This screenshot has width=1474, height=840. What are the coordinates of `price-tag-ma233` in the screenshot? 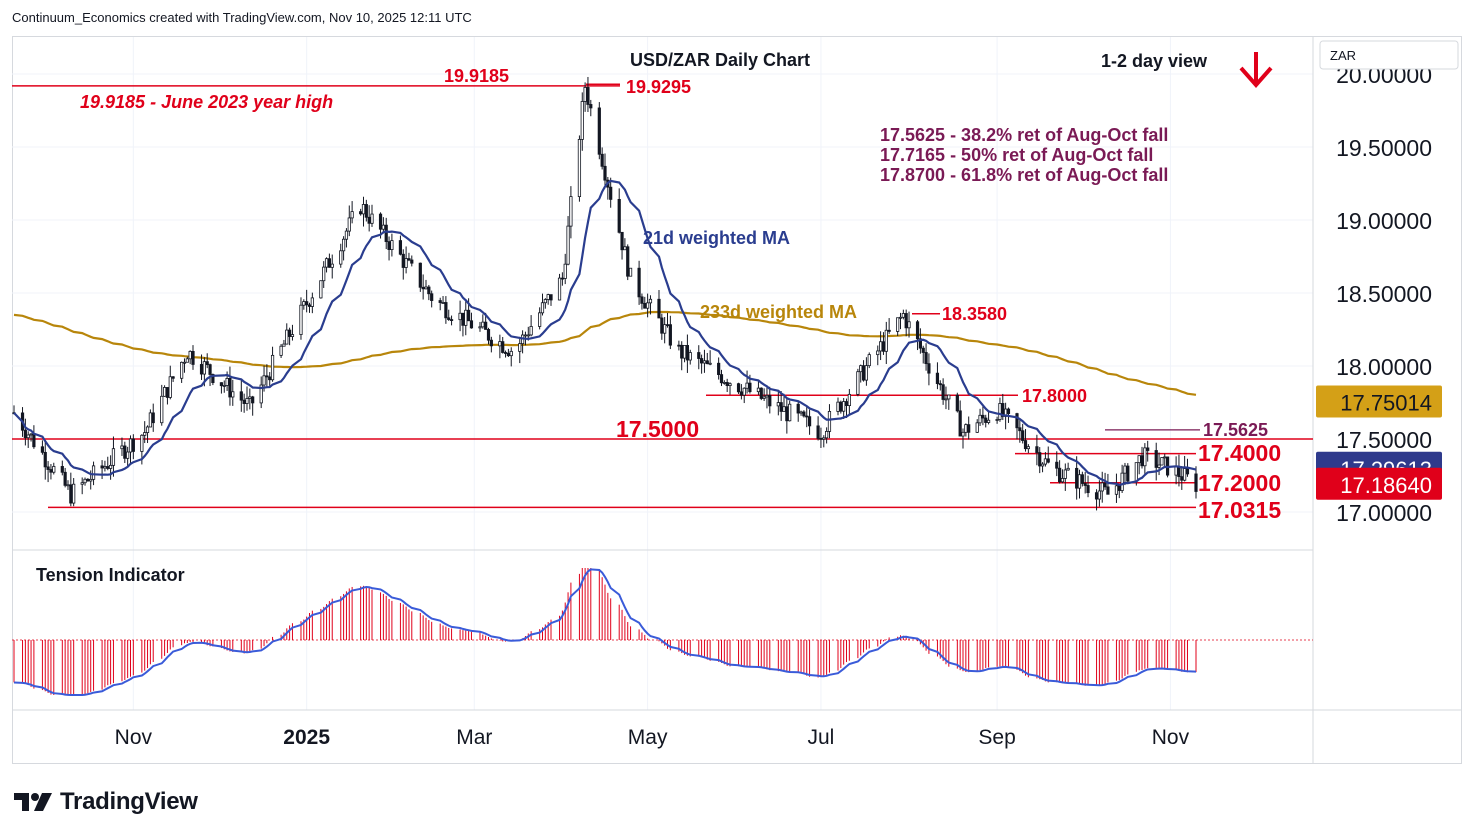 It's located at (1379, 401).